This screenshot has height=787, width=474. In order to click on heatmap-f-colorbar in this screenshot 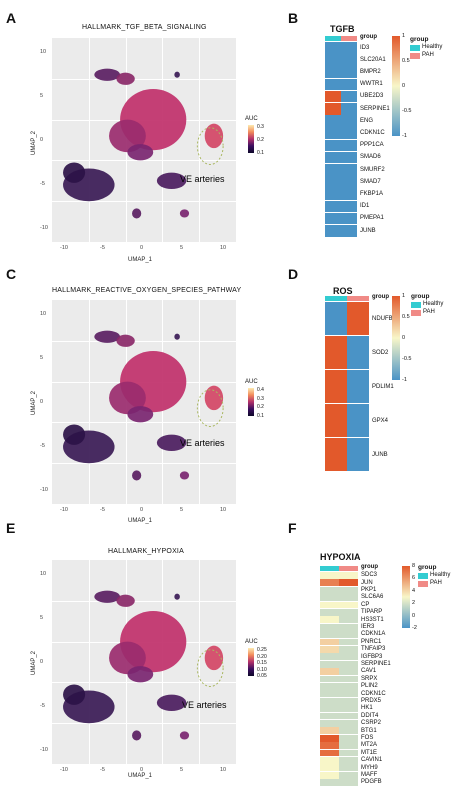, I will do `click(406, 597)`.